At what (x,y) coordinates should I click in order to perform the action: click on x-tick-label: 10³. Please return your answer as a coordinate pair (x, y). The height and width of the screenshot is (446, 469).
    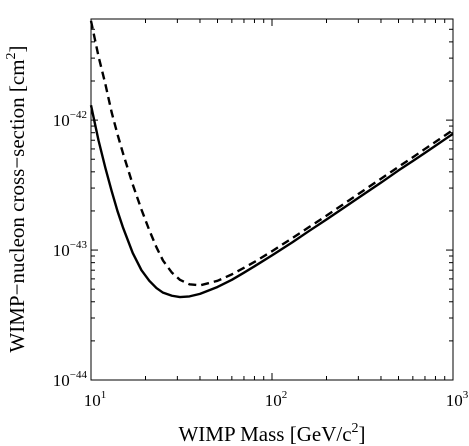
    Looking at the image, I should click on (457, 399).